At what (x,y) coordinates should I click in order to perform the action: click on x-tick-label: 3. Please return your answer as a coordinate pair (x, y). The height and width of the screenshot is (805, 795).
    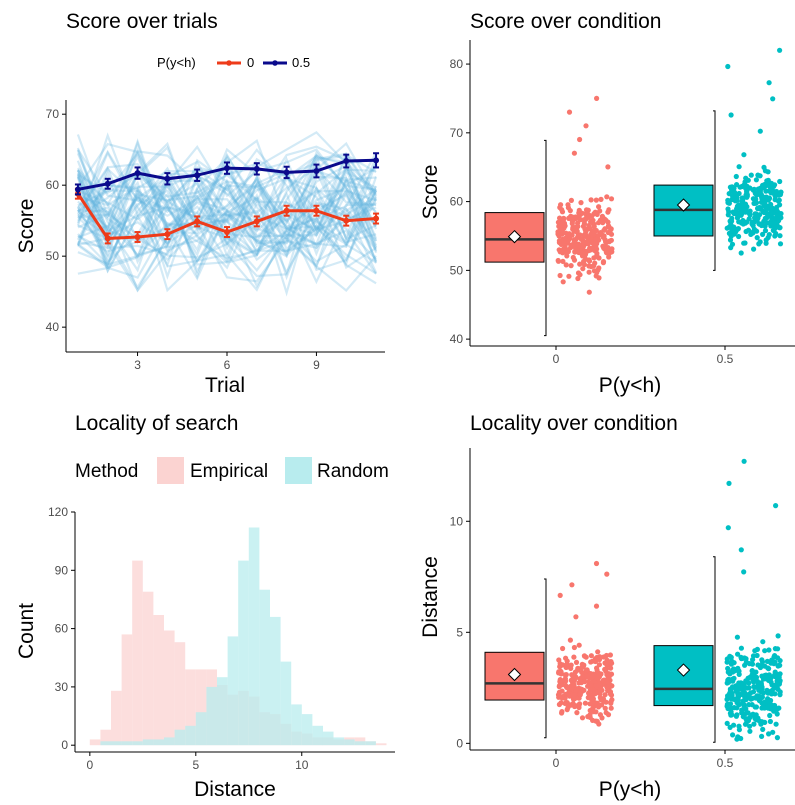
    Looking at the image, I should click on (137, 365).